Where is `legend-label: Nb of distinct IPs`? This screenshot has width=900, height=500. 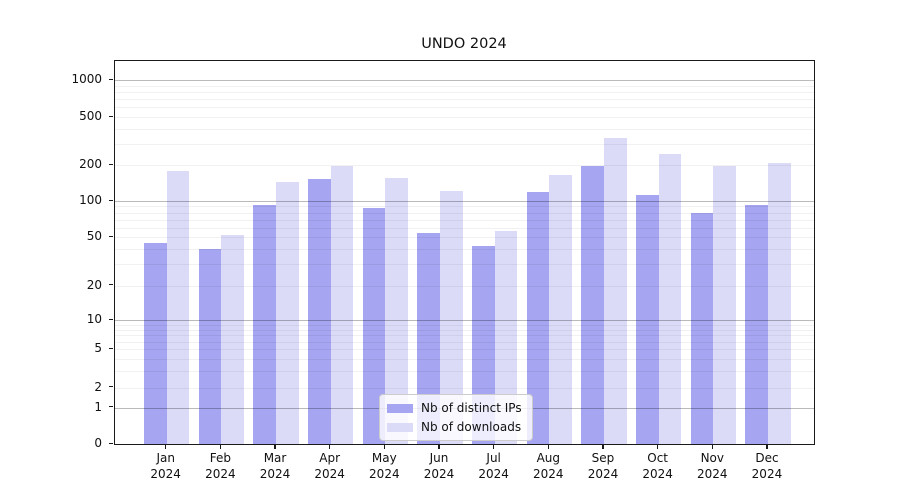 legend-label: Nb of distinct IPs is located at coordinates (471, 408).